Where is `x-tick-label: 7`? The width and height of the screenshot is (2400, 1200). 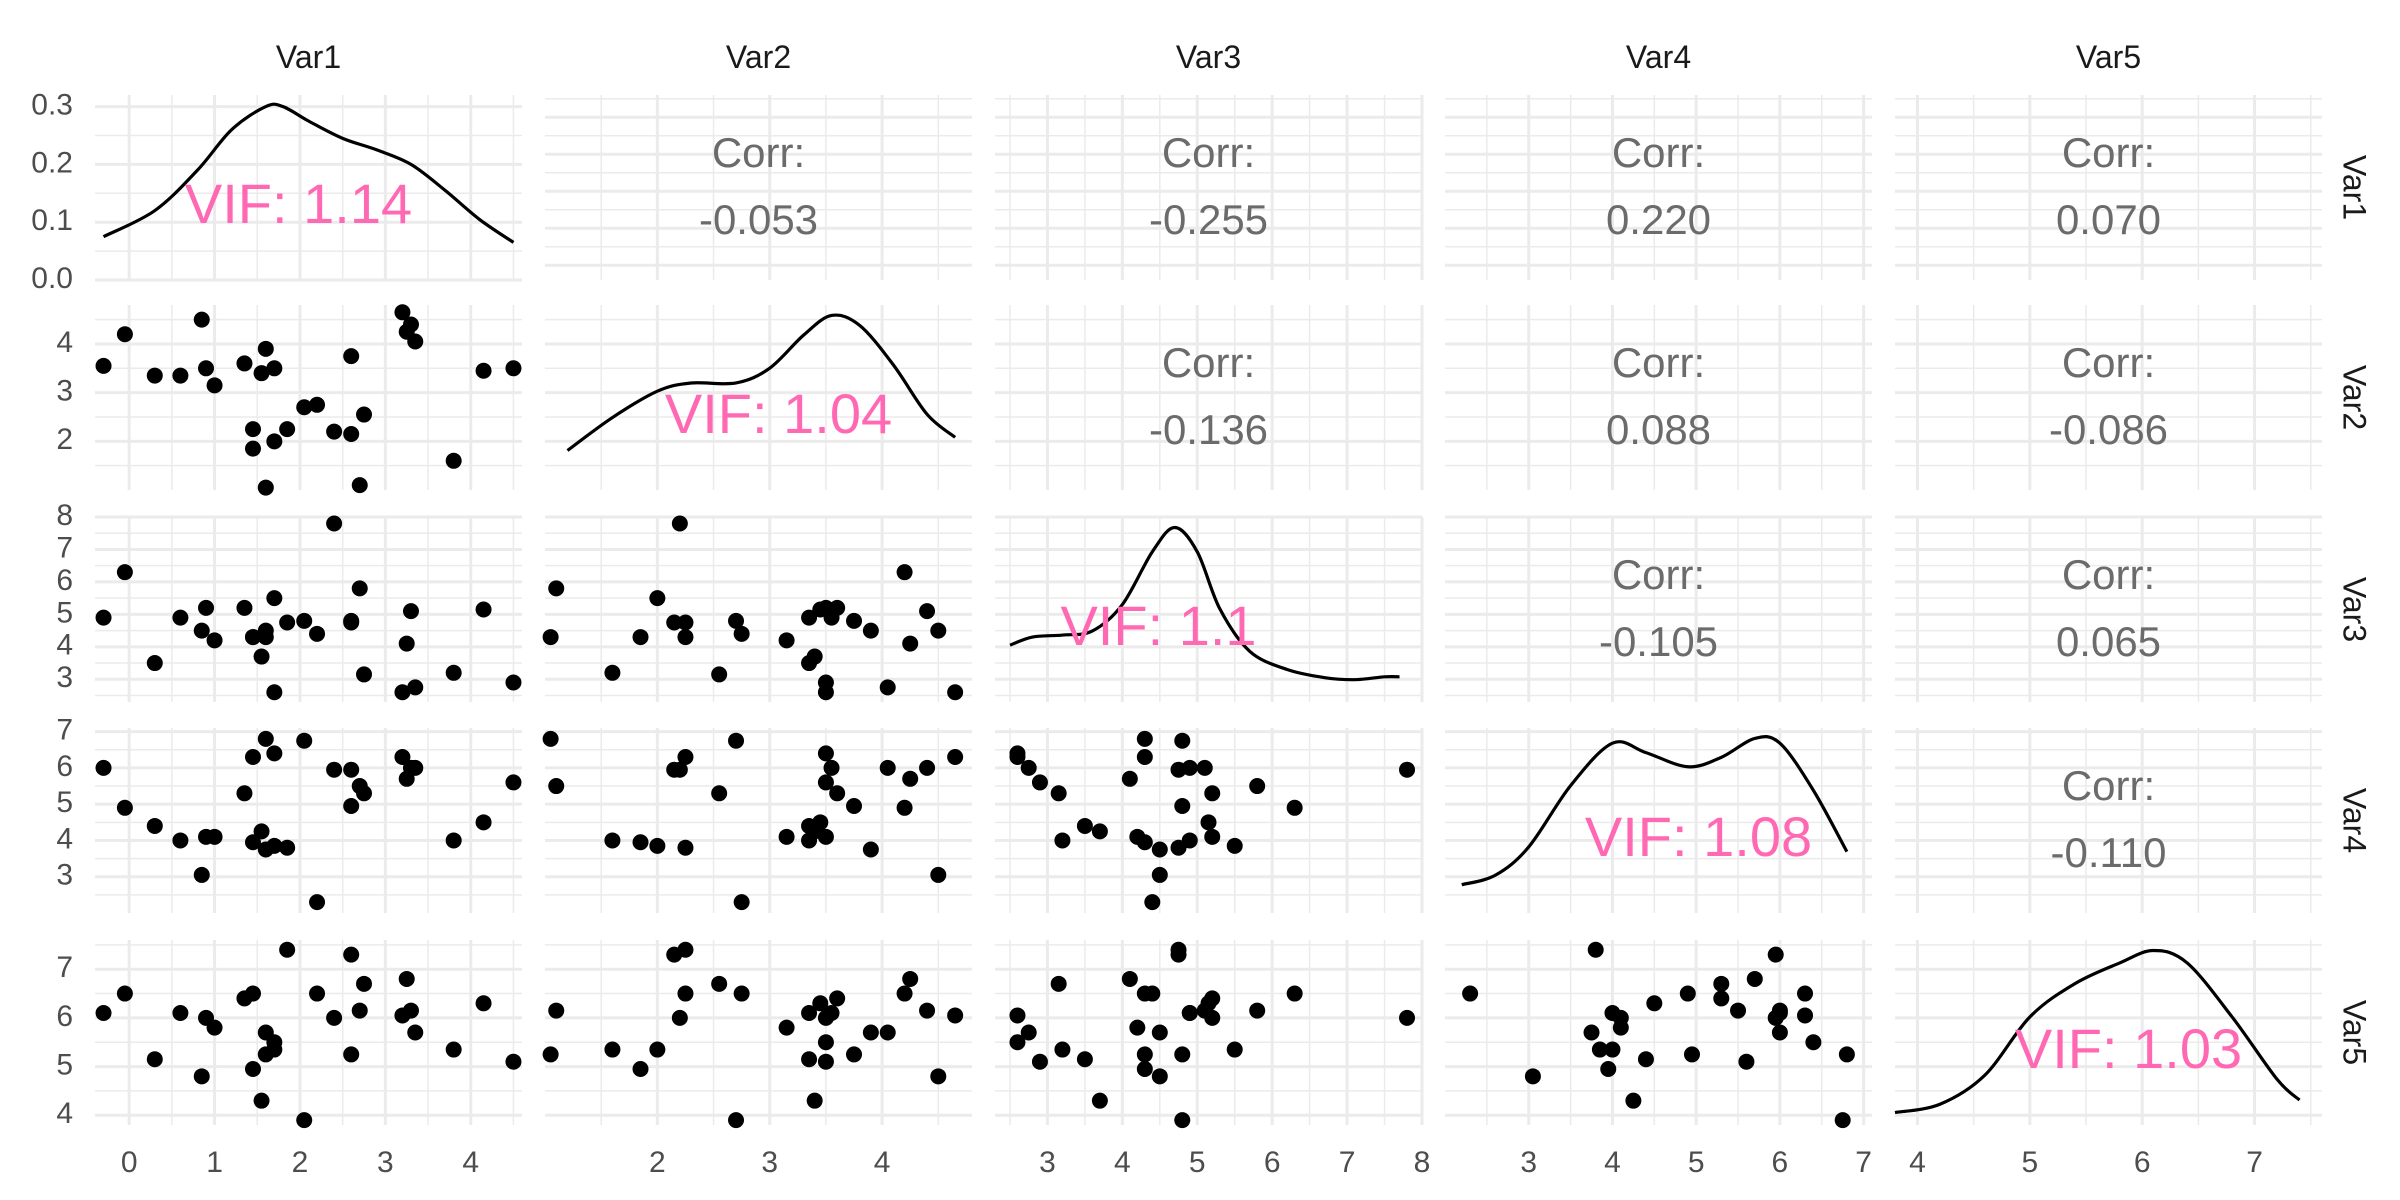 x-tick-label: 7 is located at coordinates (1863, 1162).